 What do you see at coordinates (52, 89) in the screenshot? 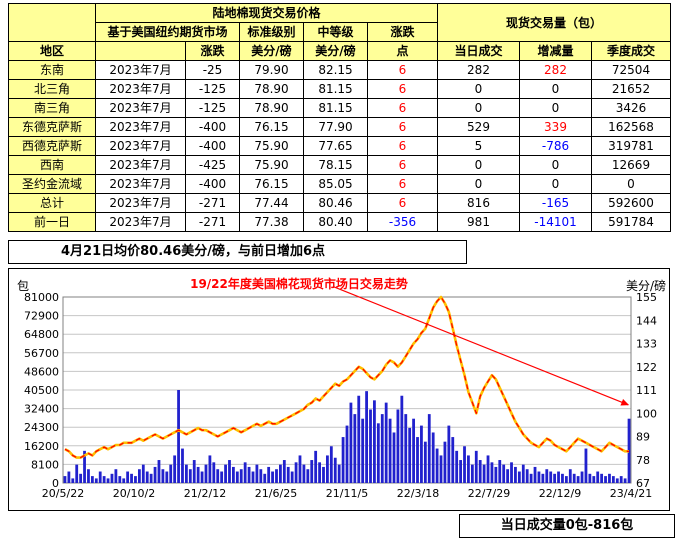
I see `region-cell: 北三角` at bounding box center [52, 89].